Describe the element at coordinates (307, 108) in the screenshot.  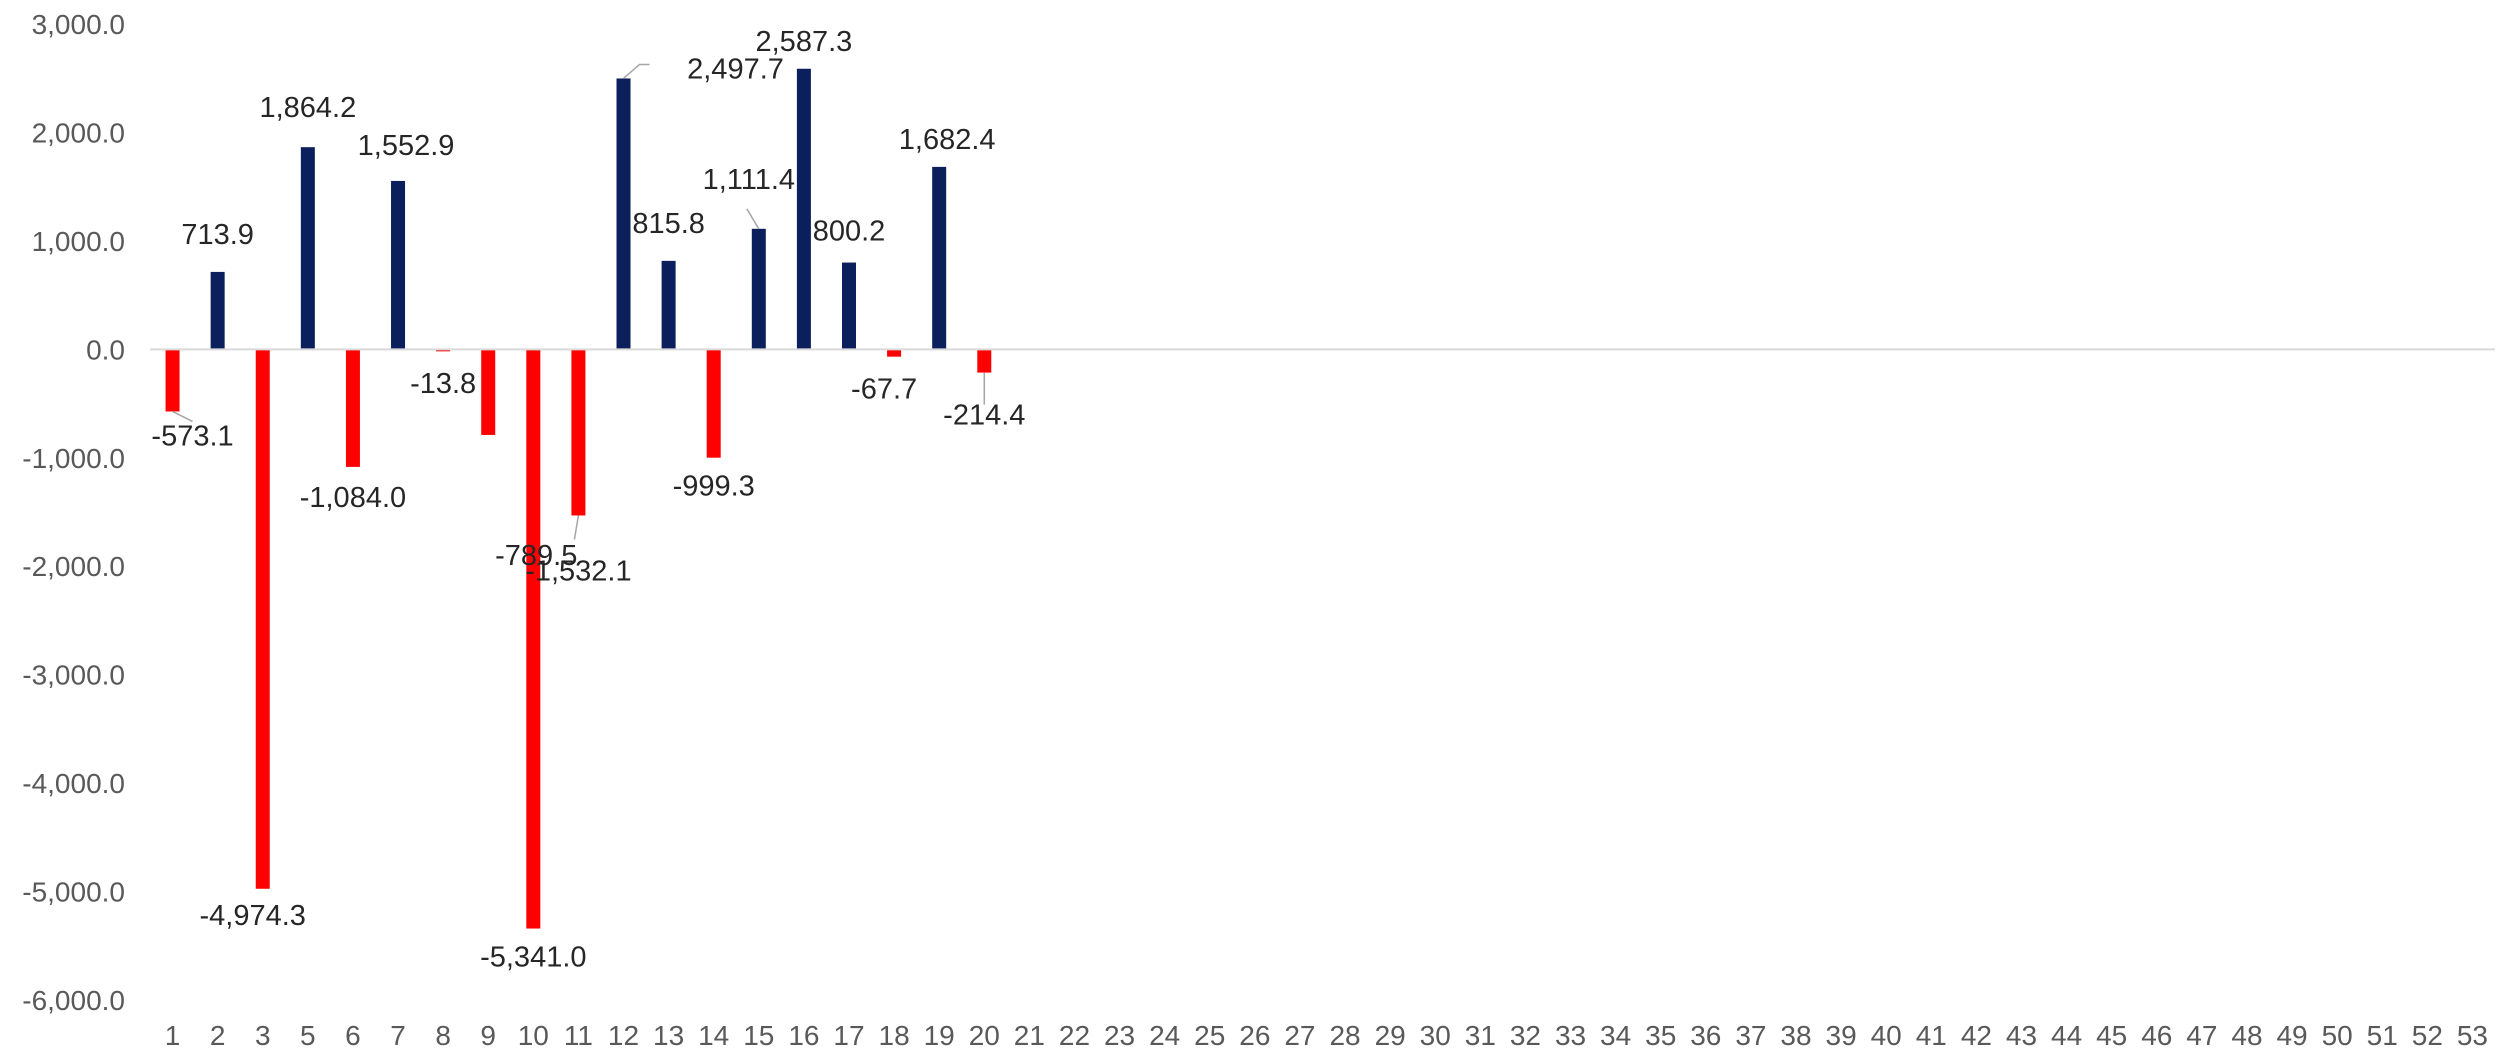
I see `data-label: 1,864.2` at that location.